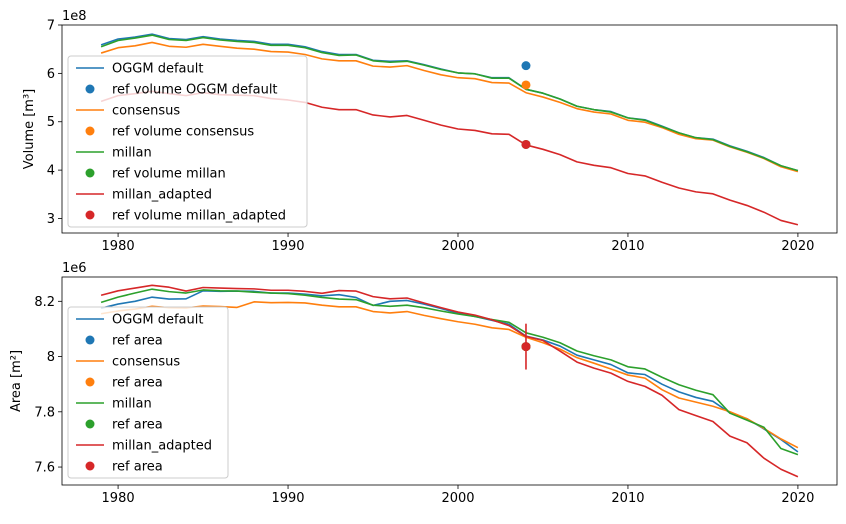 This screenshot has height=524, width=846. Describe the element at coordinates (157, 320) in the screenshot. I see `area-legend-label: OGGM default` at that location.